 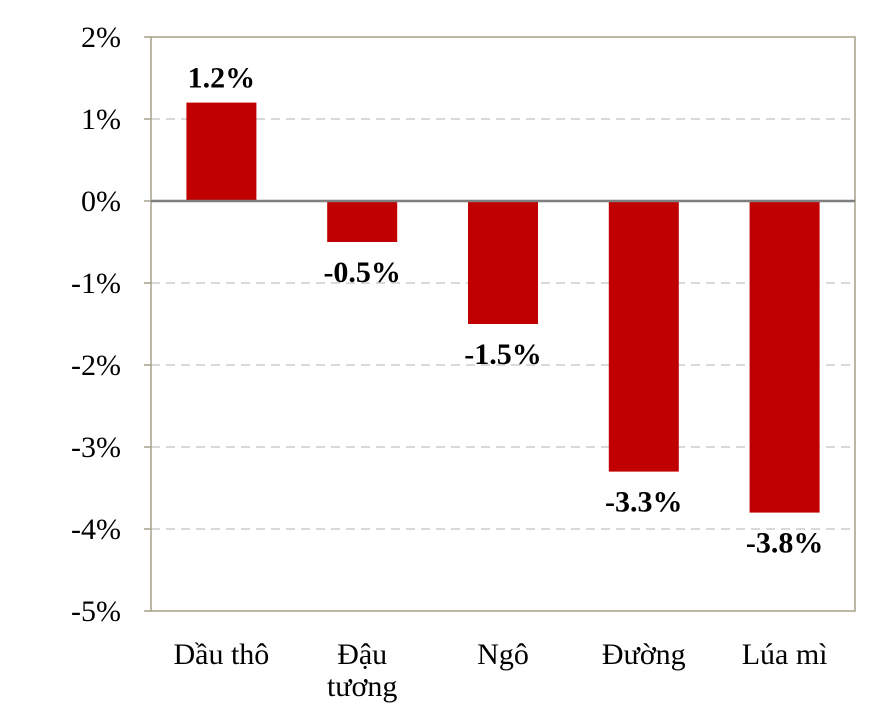 What do you see at coordinates (785, 543) in the screenshot?
I see `data-label: -3.8%` at bounding box center [785, 543].